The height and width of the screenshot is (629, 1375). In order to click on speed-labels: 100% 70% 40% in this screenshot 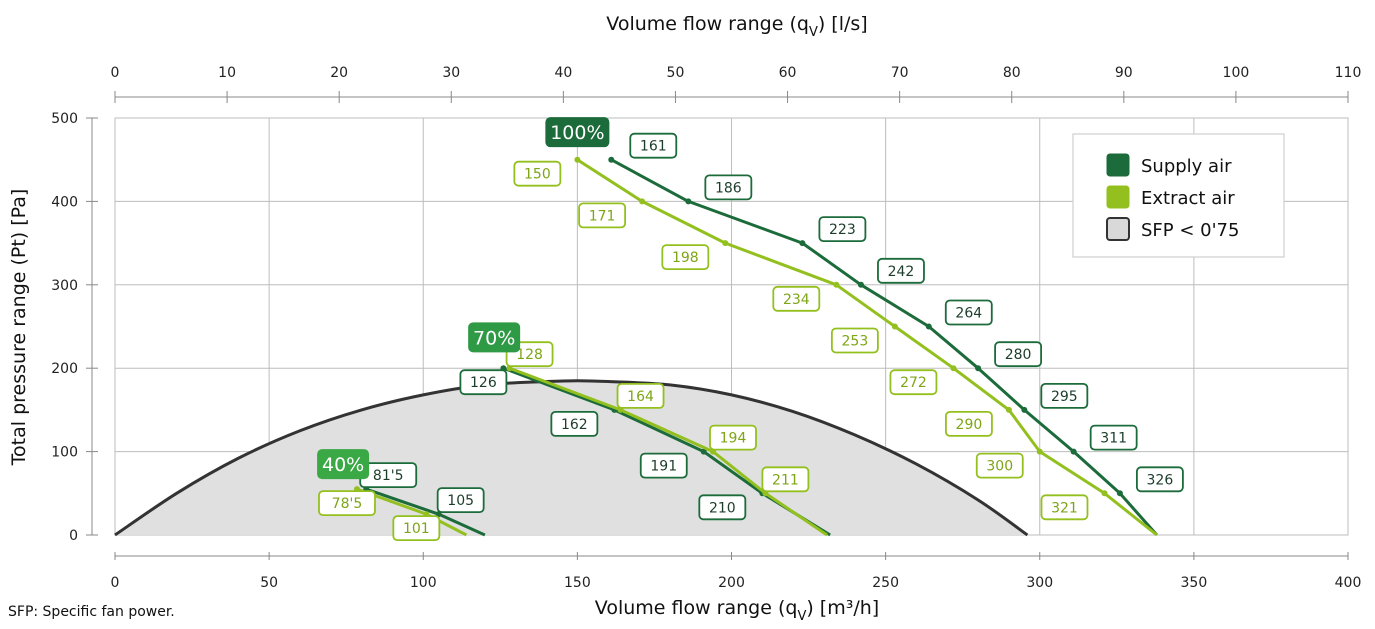, I will do `click(463, 298)`.